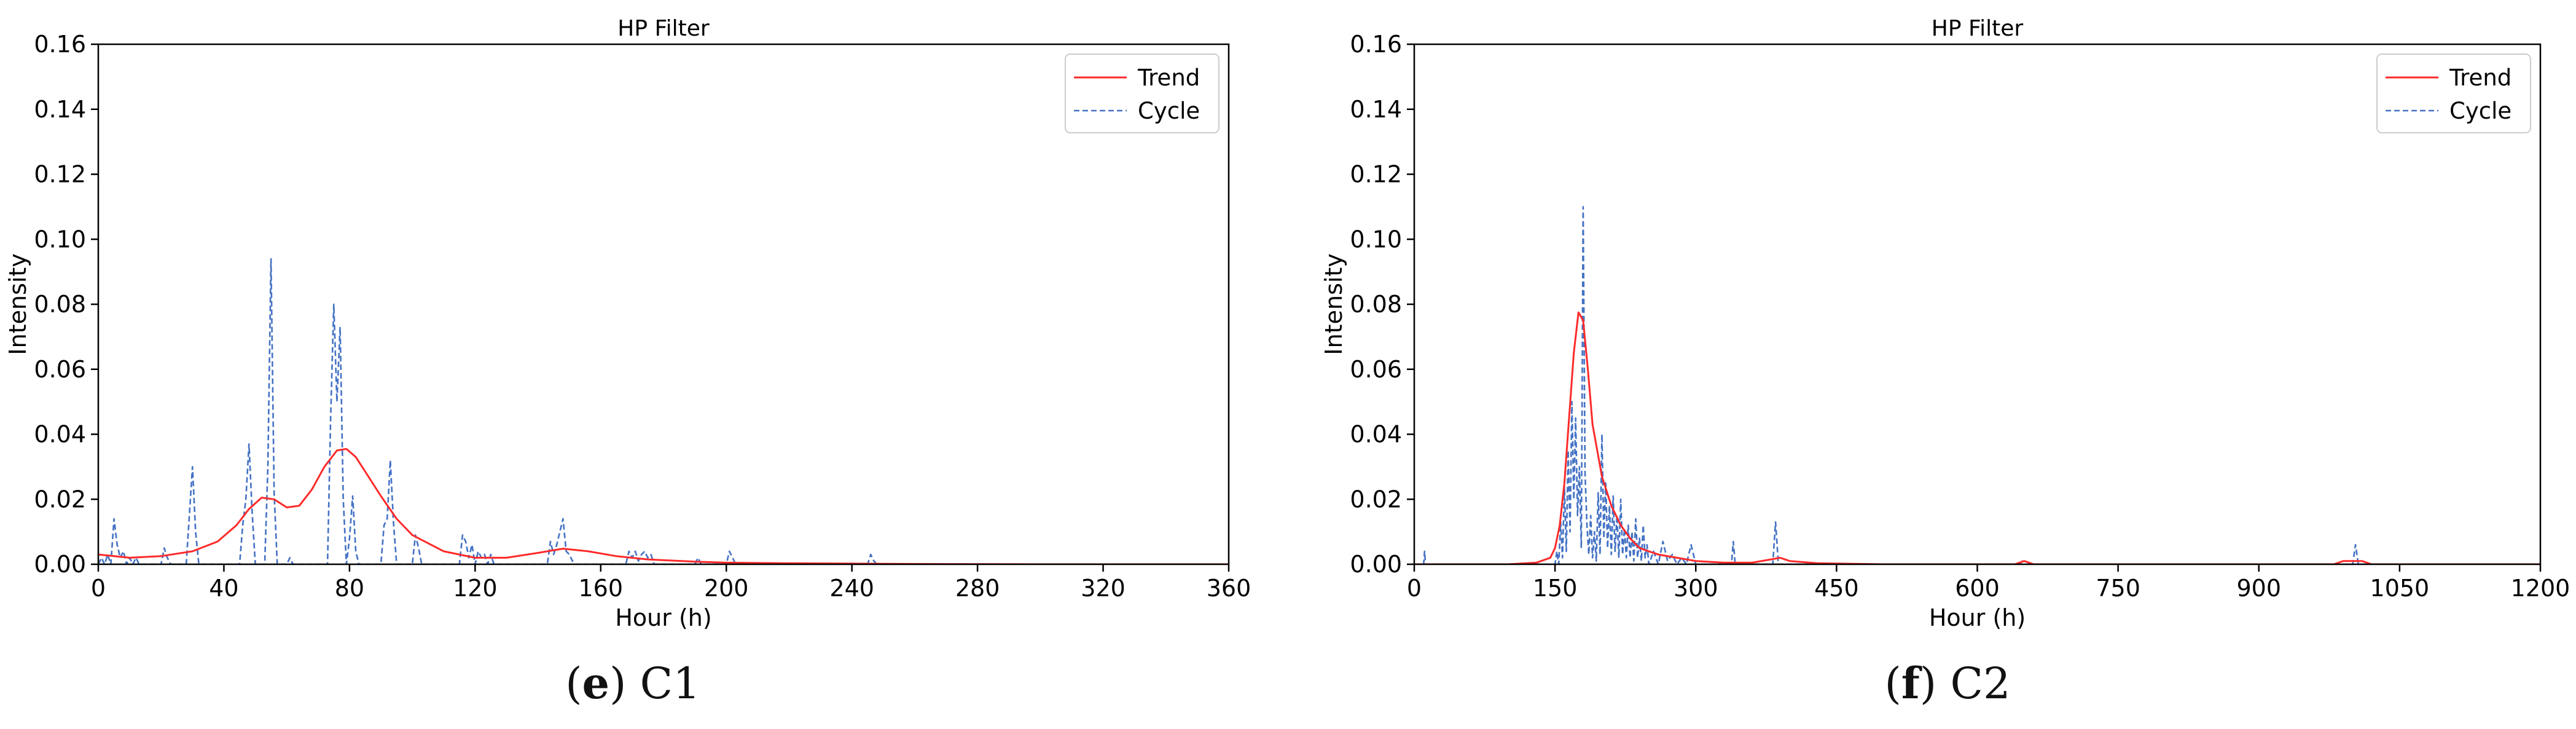 The image size is (2576, 729). I want to click on x-tick-label: 240, so click(851, 588).